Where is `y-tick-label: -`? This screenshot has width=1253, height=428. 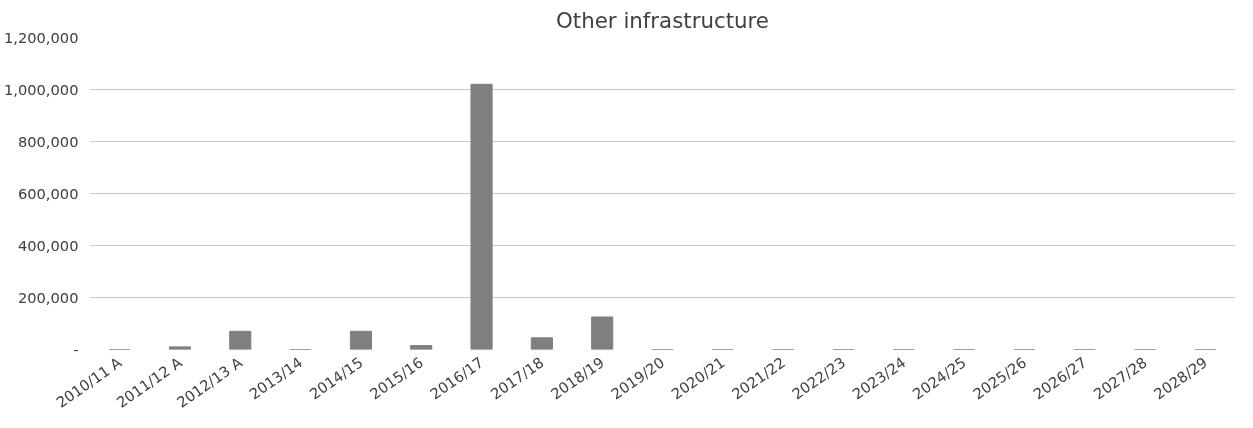 y-tick-label: - is located at coordinates (76, 349).